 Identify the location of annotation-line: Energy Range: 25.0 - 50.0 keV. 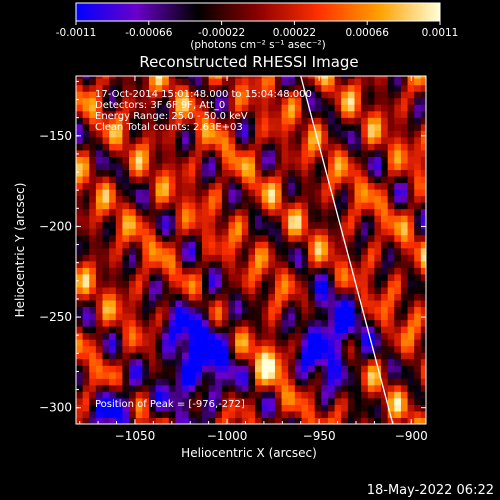
(171, 116).